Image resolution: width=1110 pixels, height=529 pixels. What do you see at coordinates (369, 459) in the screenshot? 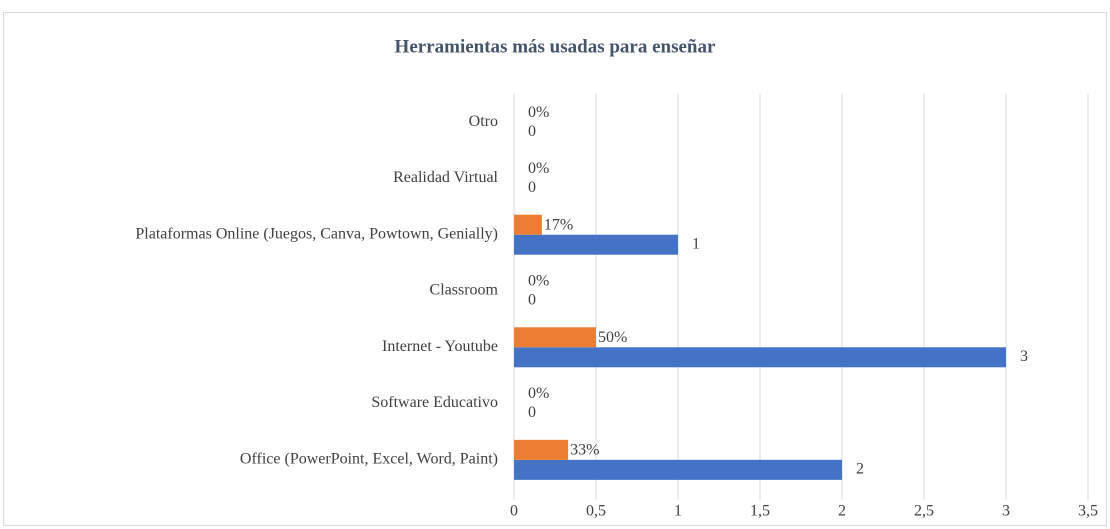
I see `y-tick-label: Office (PowerPoint, Excel, Word, Paint)` at bounding box center [369, 459].